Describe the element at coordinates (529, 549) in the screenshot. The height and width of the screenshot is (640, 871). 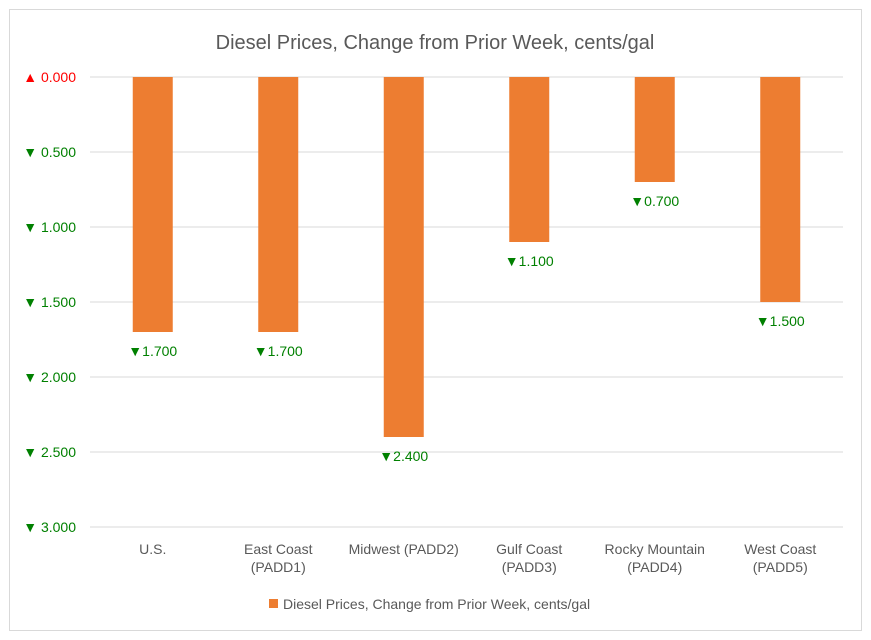
I see `x-tick-label: Gulf Coast` at that location.